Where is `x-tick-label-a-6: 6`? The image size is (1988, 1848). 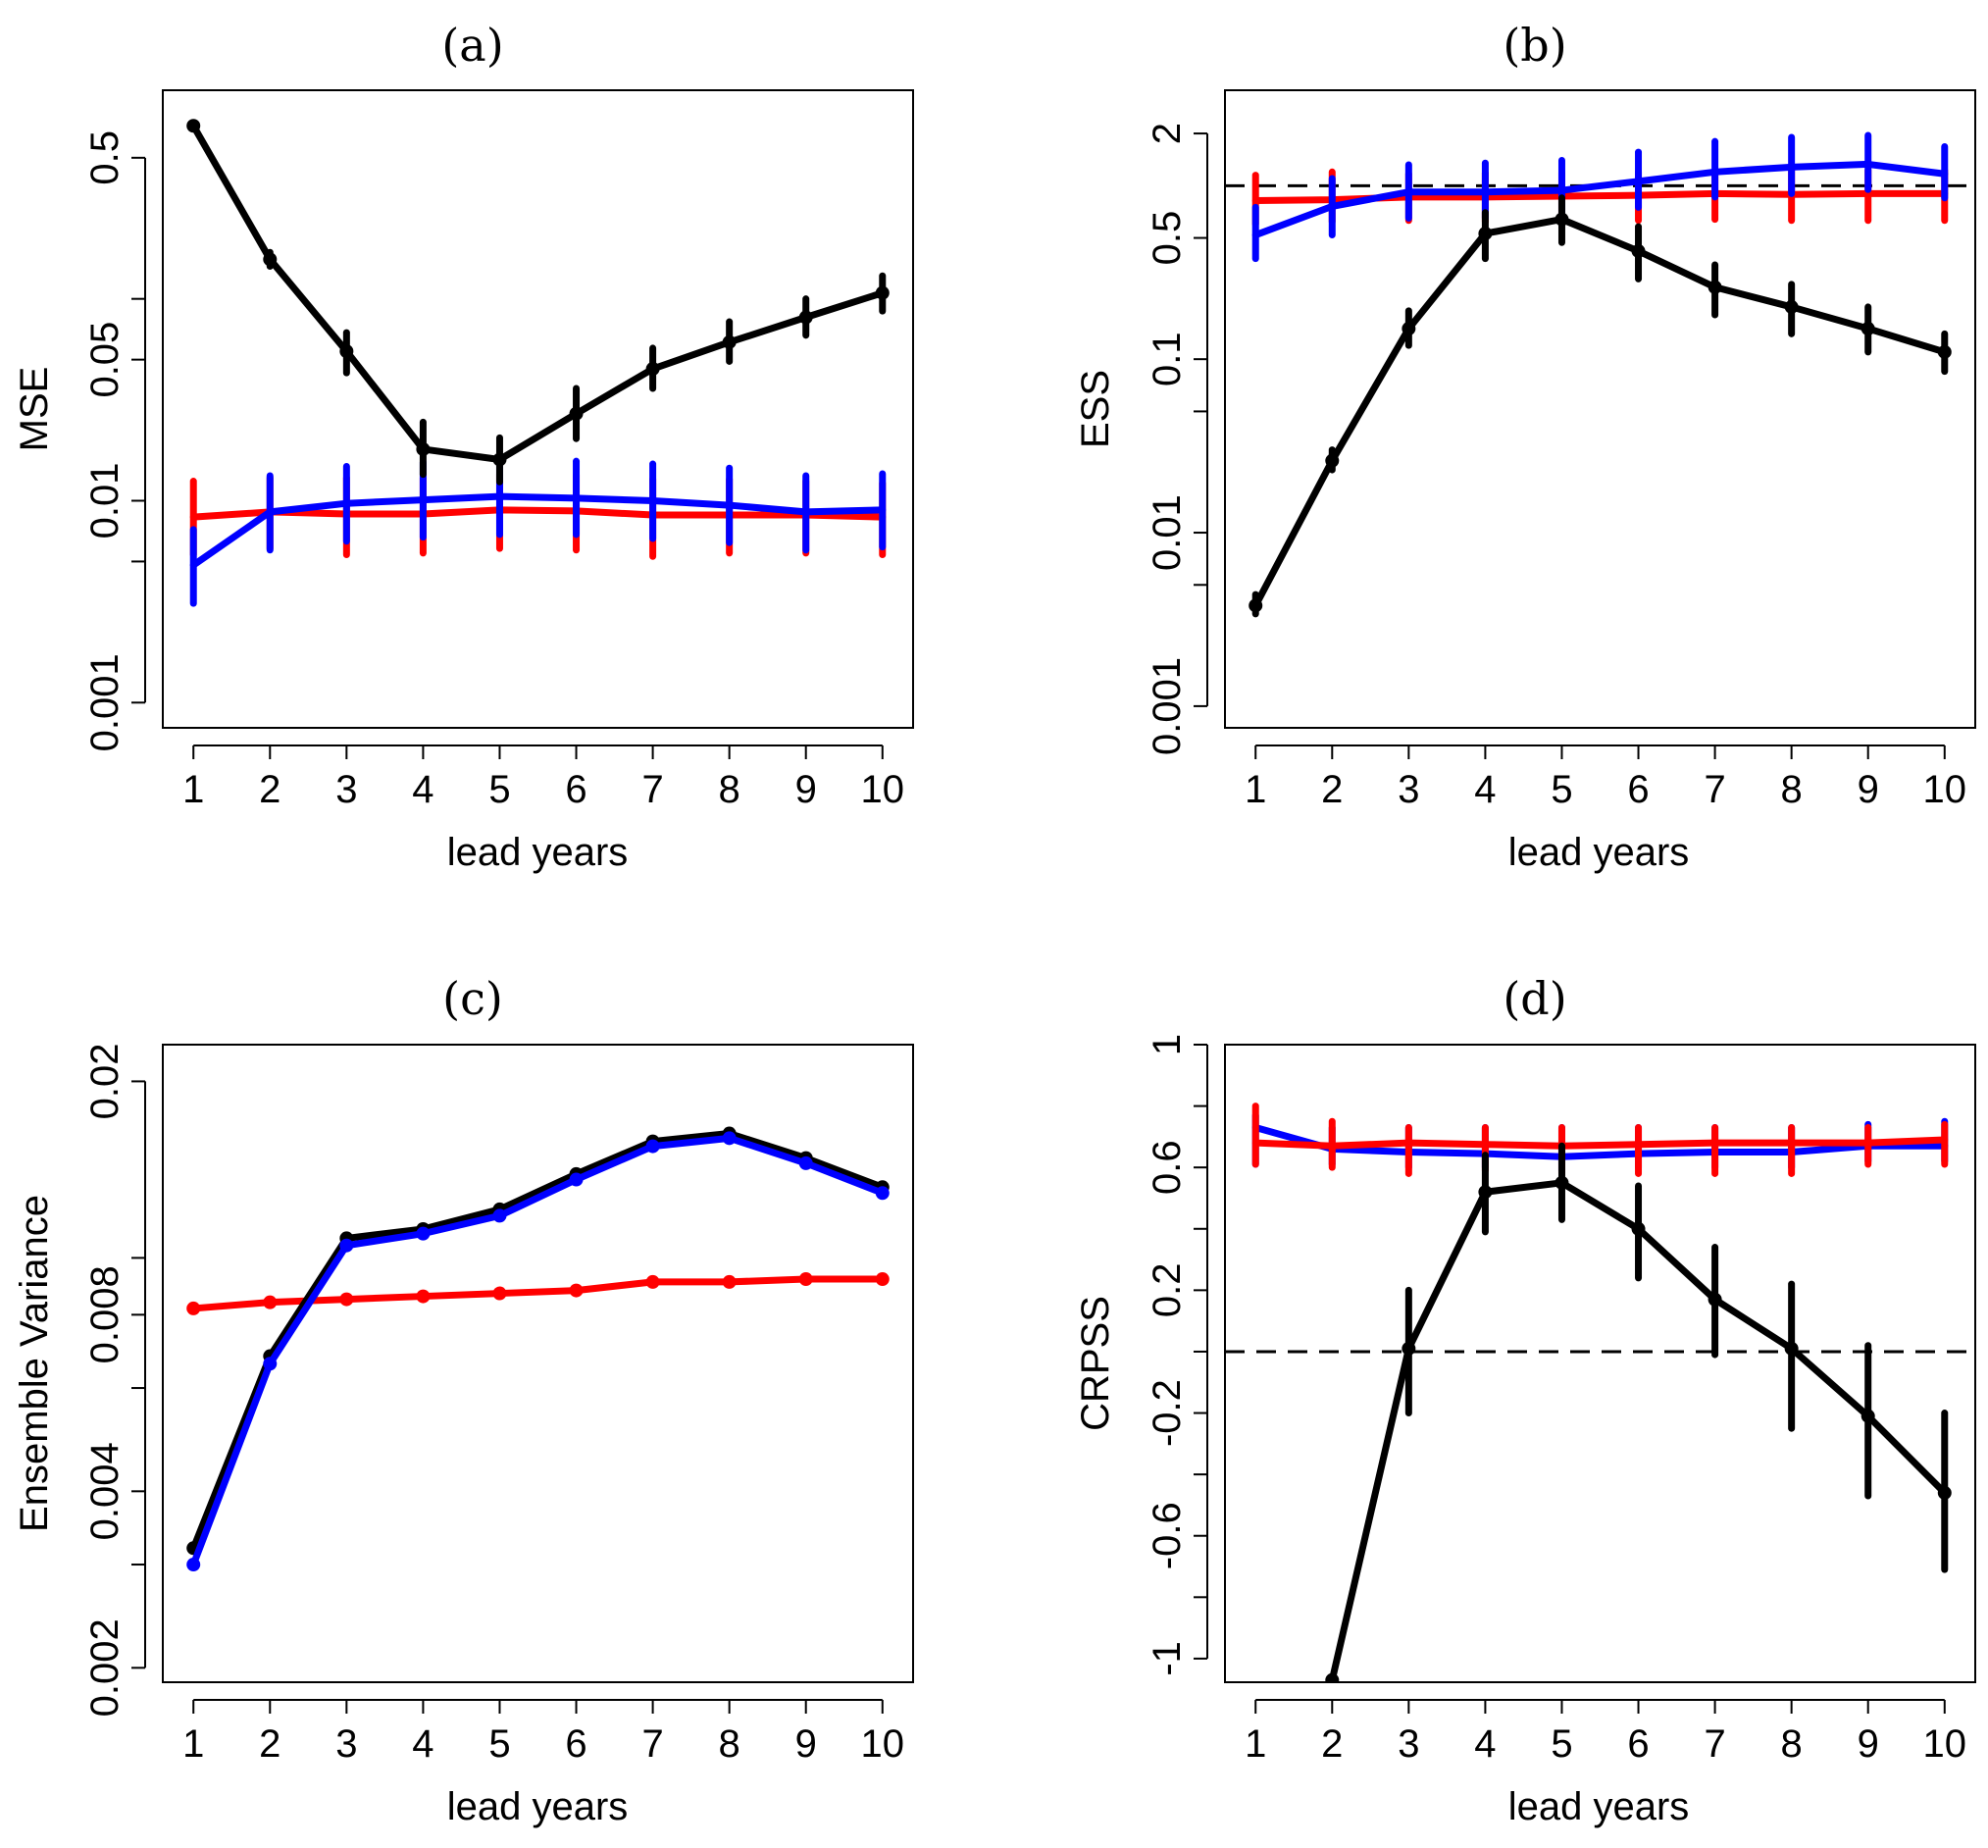
x-tick-label-a-6: 6 is located at coordinates (575, 789).